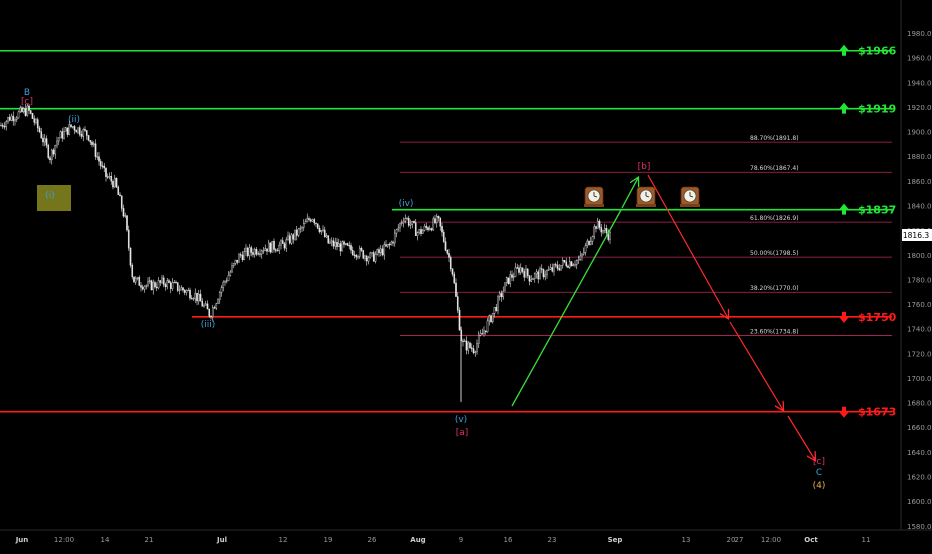 The height and width of the screenshot is (554, 932). What do you see at coordinates (644, 167) in the screenshot?
I see `wave-label: [b]` at bounding box center [644, 167].